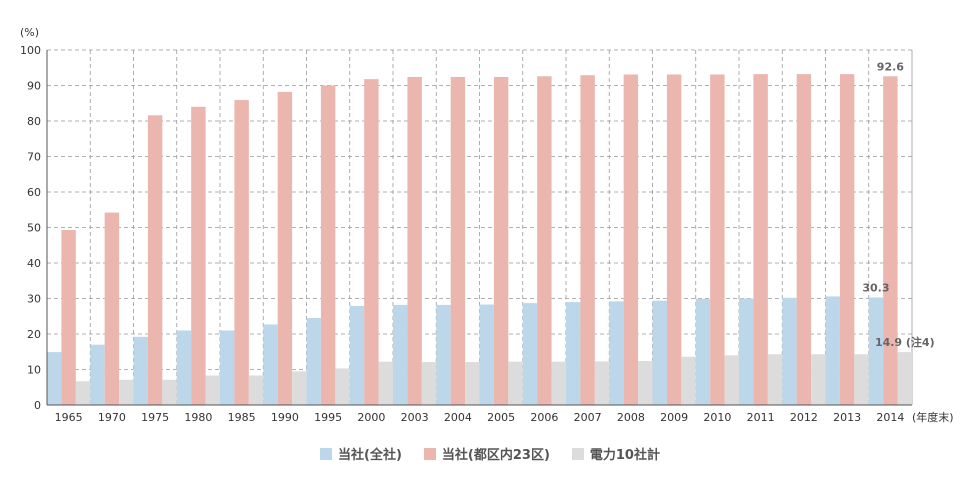 Image resolution: width=980 pixels, height=500 pixels. What do you see at coordinates (112, 308) in the screenshot?
I see `bar-1-1970` at bounding box center [112, 308].